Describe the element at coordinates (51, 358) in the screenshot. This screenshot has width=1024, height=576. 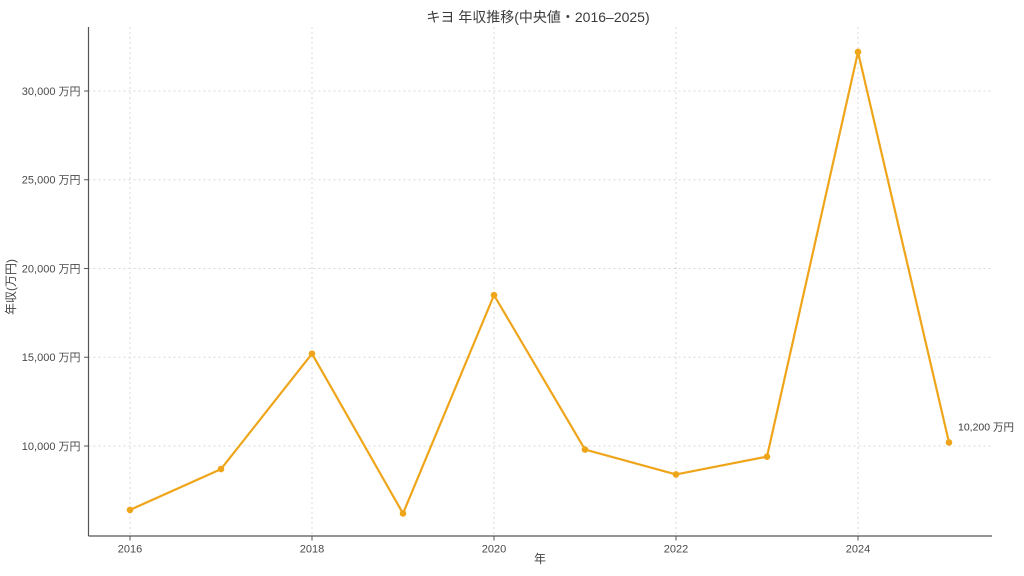
I see `y-tick-label: 15,000 万円` at that location.